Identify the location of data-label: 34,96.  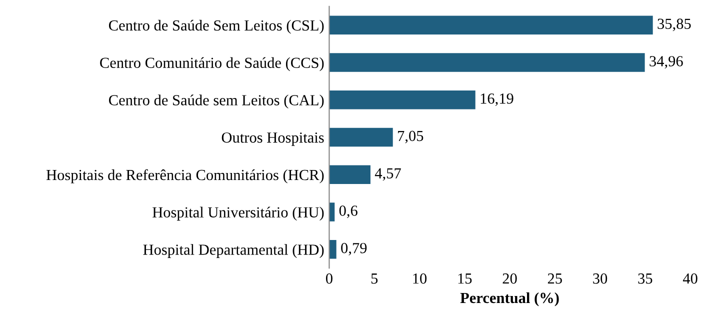
(666, 62).